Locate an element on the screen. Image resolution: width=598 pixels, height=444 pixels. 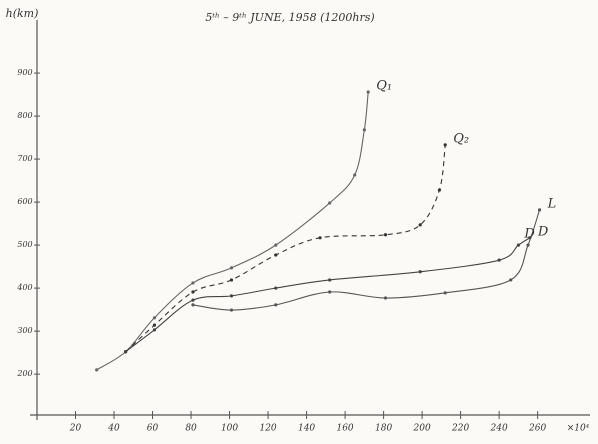
y-tick-label: 600 is located at coordinates (24, 201).